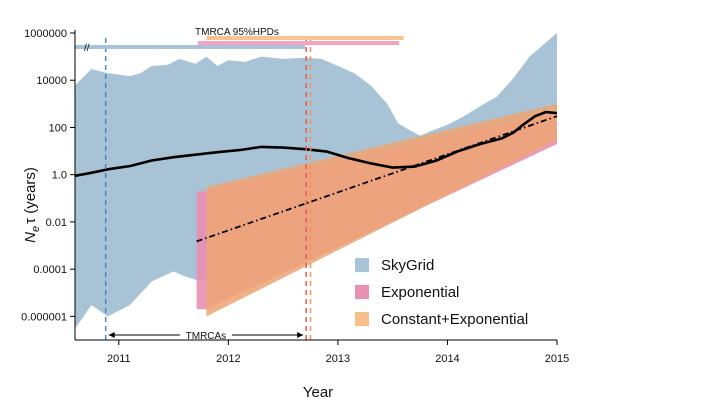  I want to click on y-axis-title-sub: e, so click(36, 229).